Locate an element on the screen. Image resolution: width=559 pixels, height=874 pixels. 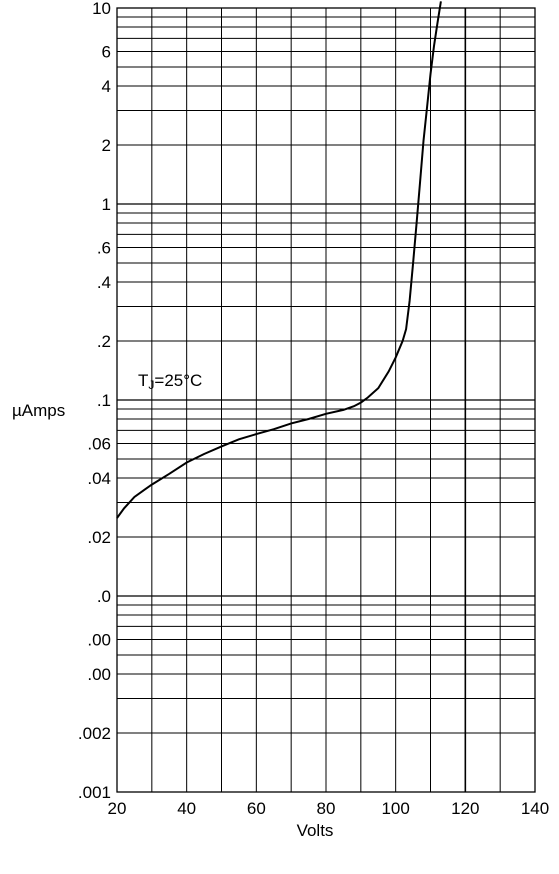
junction-temperature-annotation: TJ=25°C is located at coordinates (170, 381).